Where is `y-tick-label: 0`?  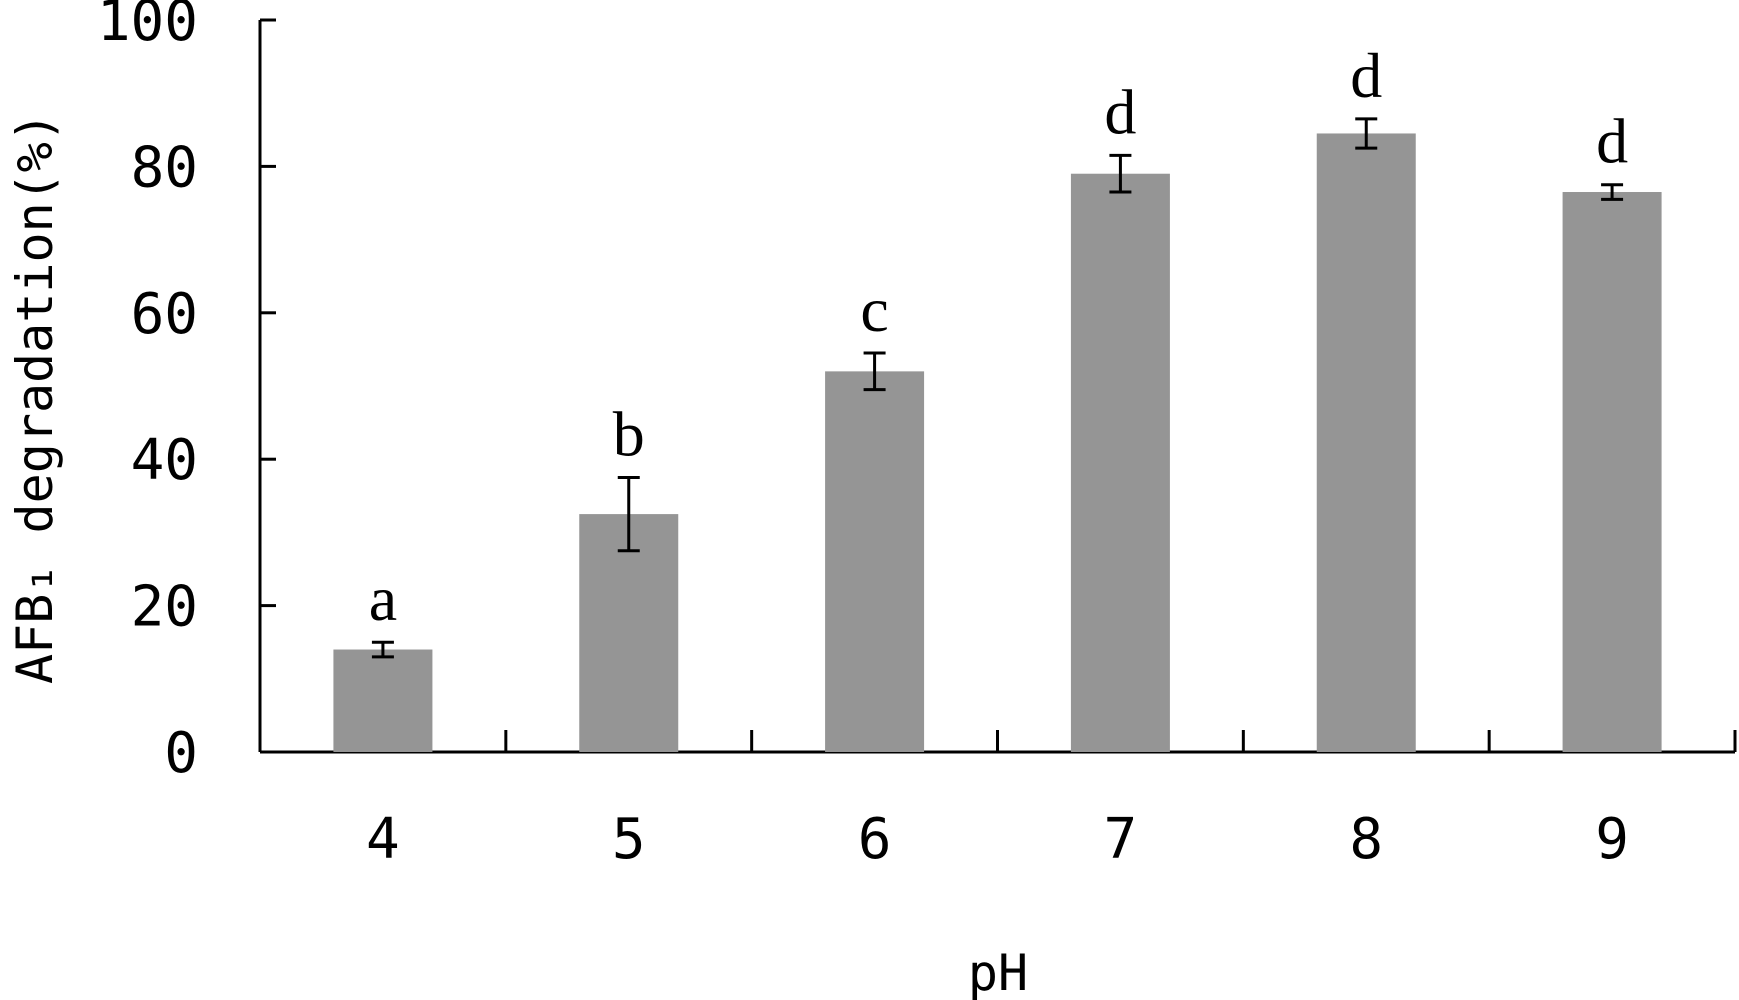
y-tick-label: 0 is located at coordinates (181, 753).